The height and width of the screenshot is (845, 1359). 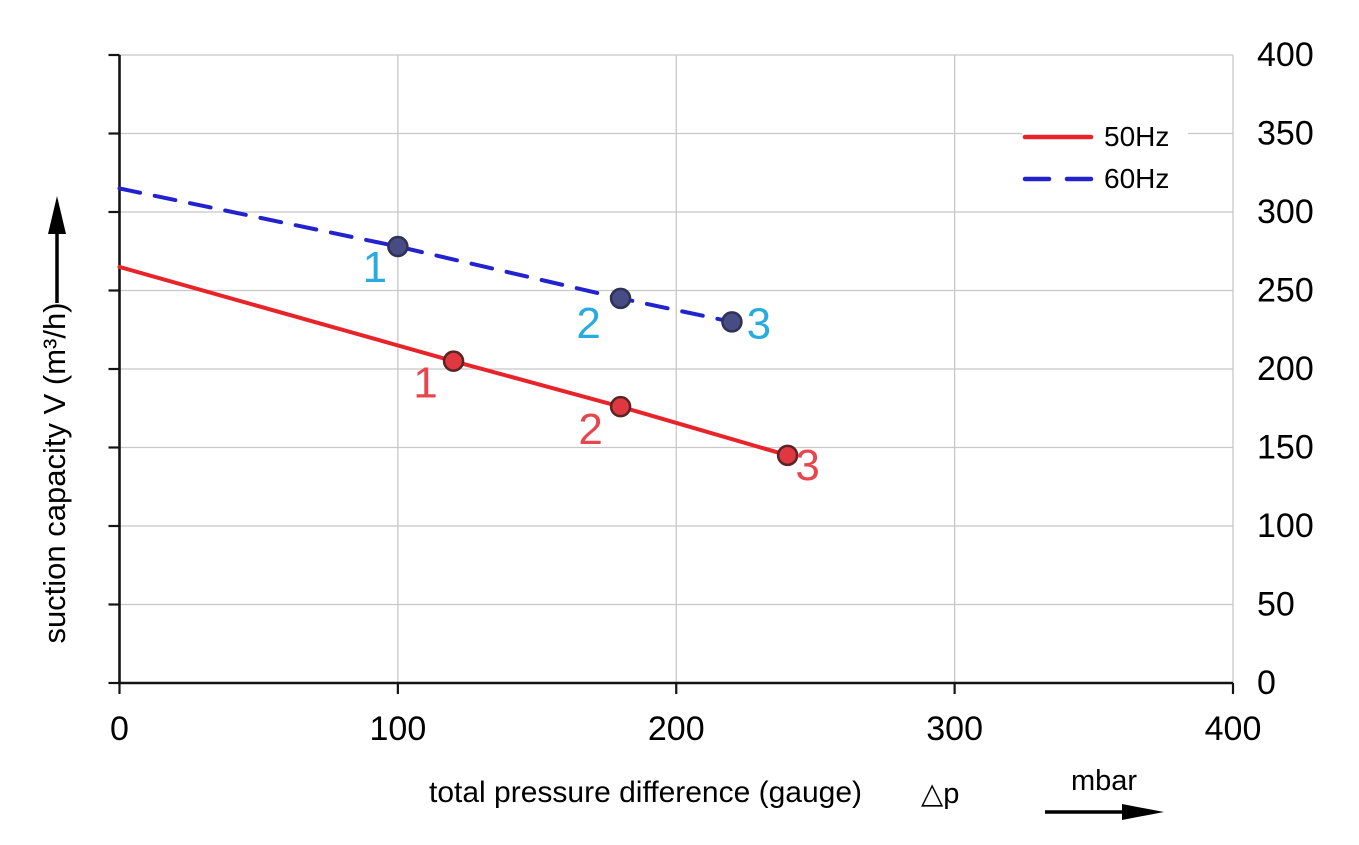 What do you see at coordinates (1266, 683) in the screenshot?
I see `y-tick-label-0: 0` at bounding box center [1266, 683].